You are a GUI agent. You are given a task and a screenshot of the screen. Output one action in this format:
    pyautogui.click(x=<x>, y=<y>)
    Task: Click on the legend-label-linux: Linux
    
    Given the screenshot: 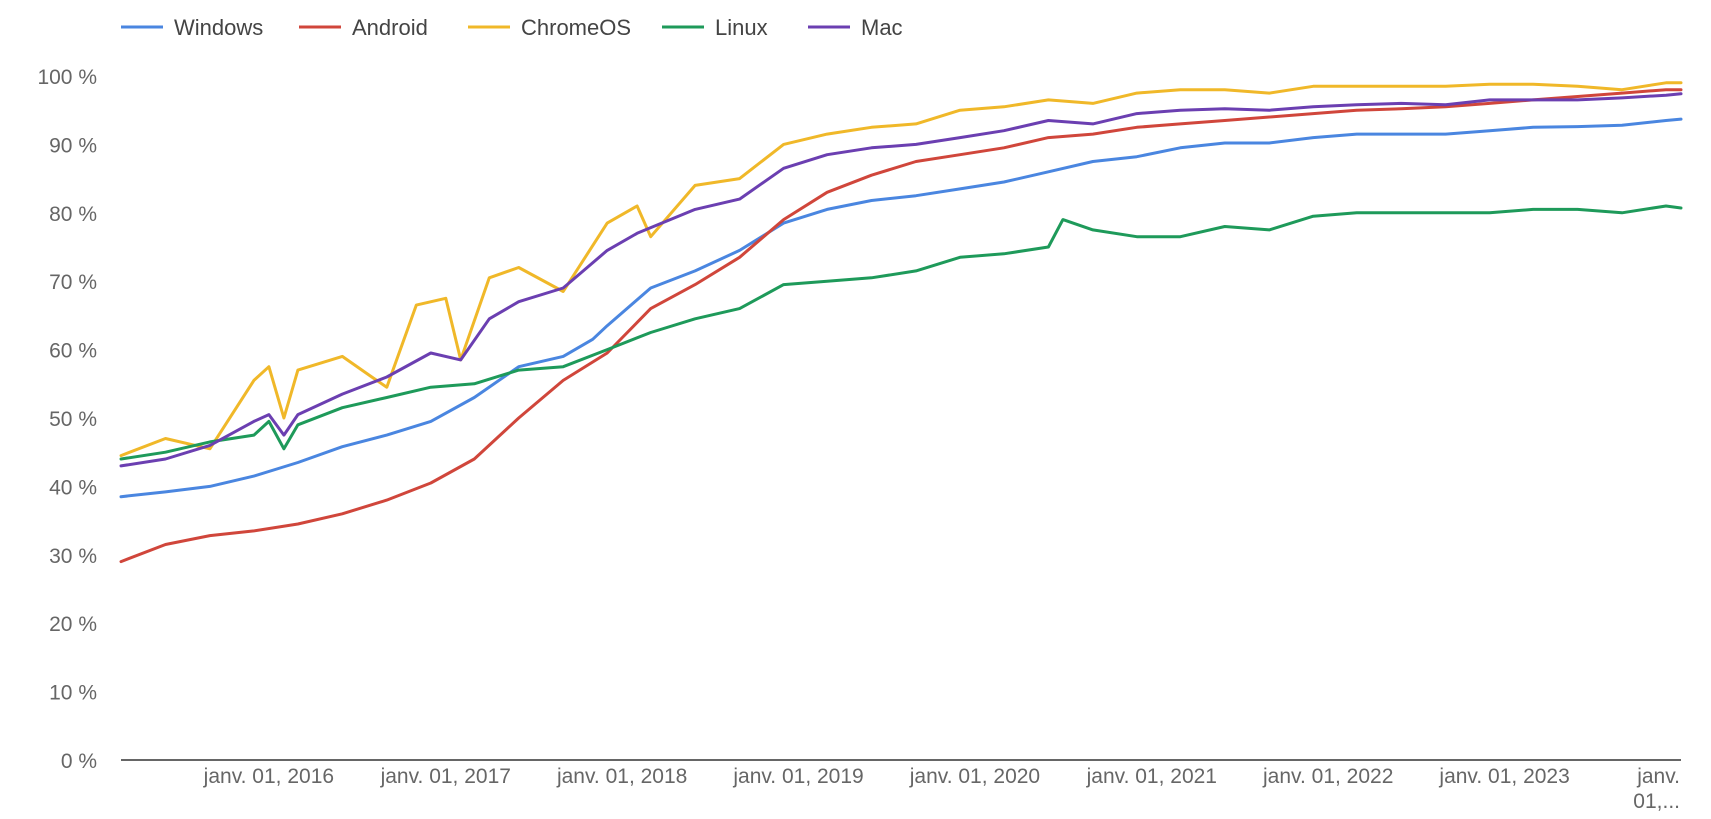 What is the action you would take?
    pyautogui.click(x=741, y=27)
    